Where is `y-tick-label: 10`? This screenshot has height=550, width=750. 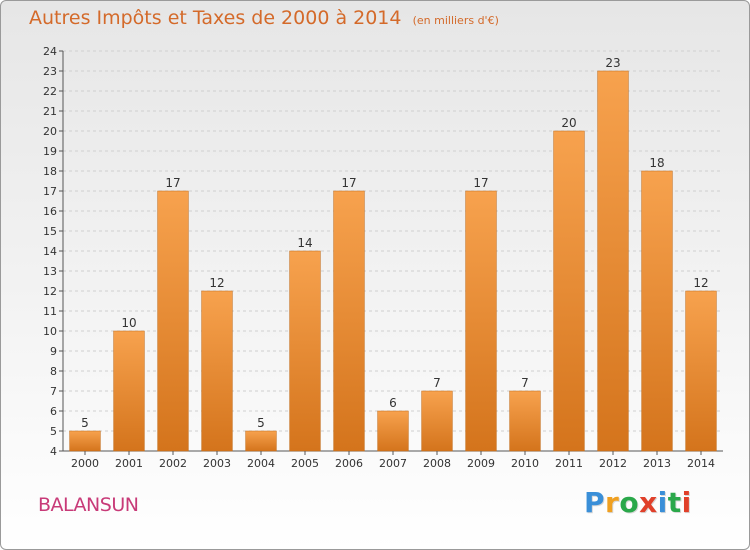
y-tick-label: 10 is located at coordinates (50, 331).